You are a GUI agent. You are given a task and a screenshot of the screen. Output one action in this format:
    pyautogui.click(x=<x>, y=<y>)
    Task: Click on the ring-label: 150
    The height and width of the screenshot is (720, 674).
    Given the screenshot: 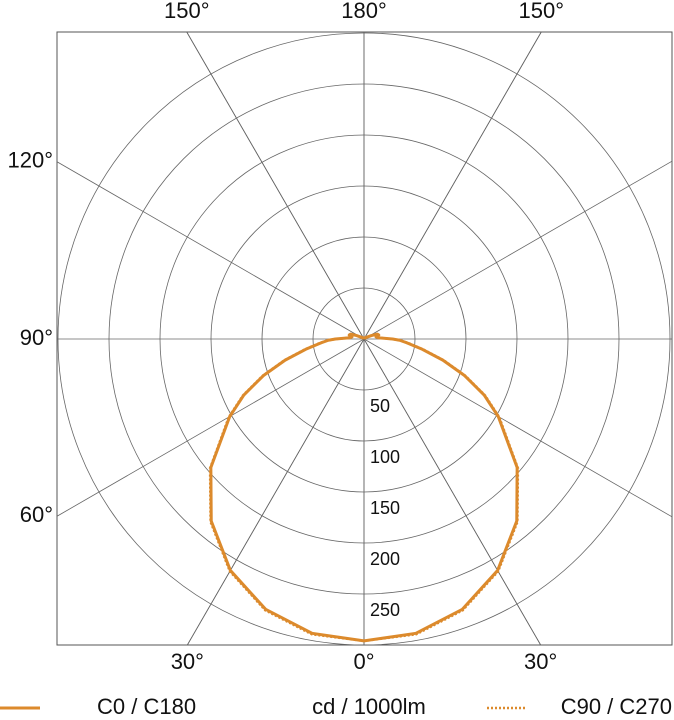 What is the action you would take?
    pyautogui.click(x=385, y=508)
    